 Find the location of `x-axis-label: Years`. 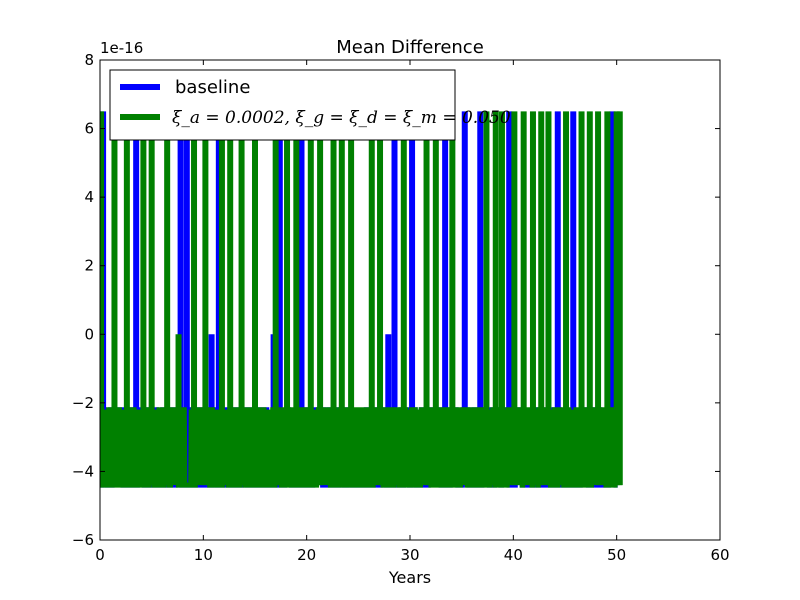

x-axis-label: Years is located at coordinates (409, 577).